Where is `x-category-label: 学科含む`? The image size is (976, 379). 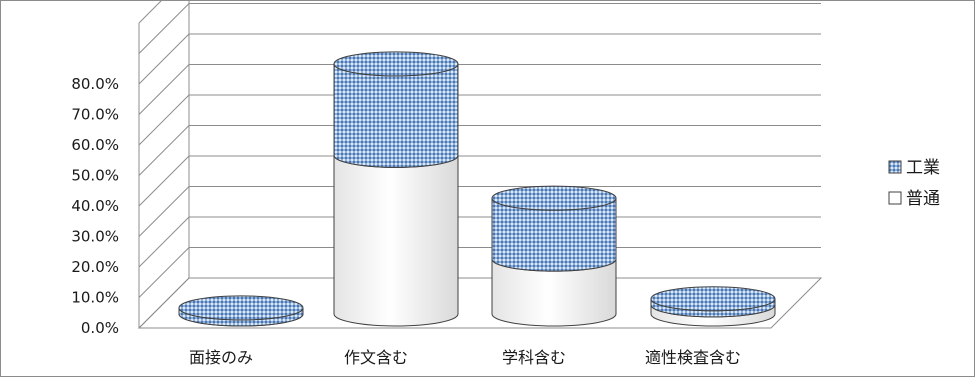
x-category-label: 学科含む is located at coordinates (534, 357).